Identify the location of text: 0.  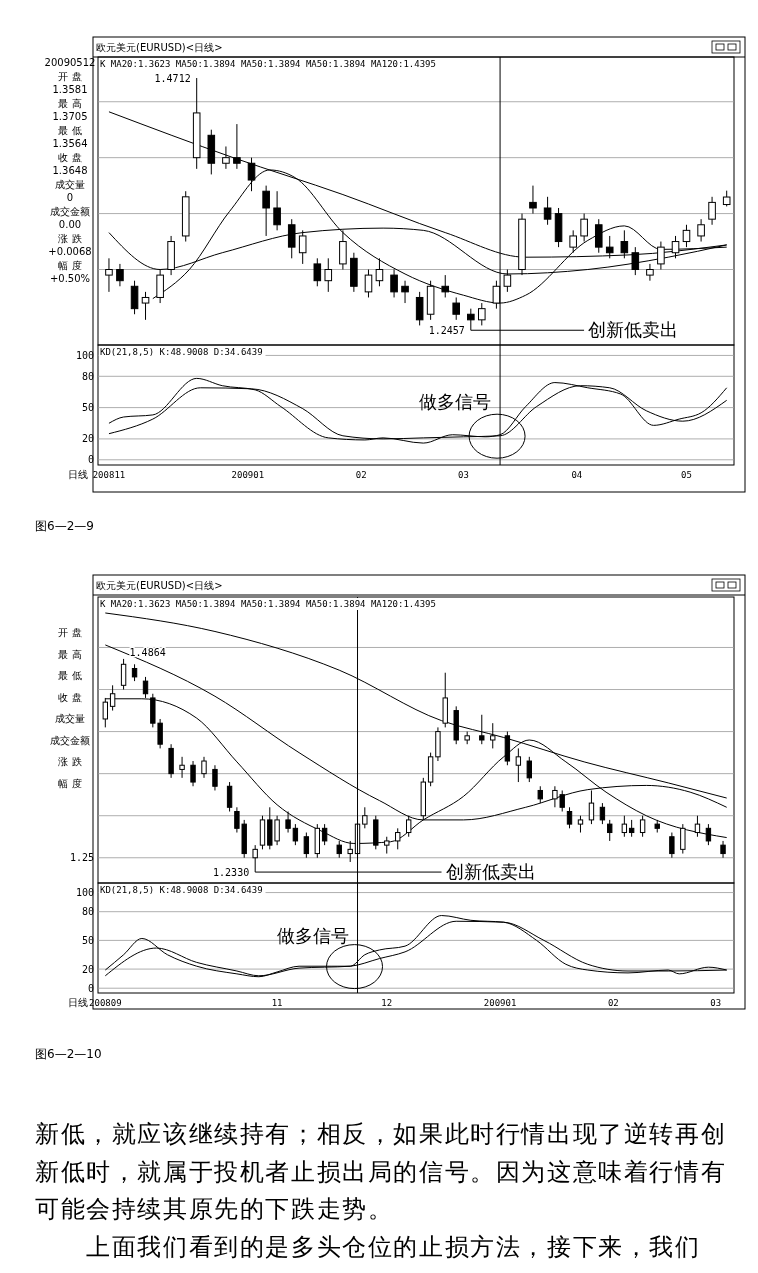
(70, 197).